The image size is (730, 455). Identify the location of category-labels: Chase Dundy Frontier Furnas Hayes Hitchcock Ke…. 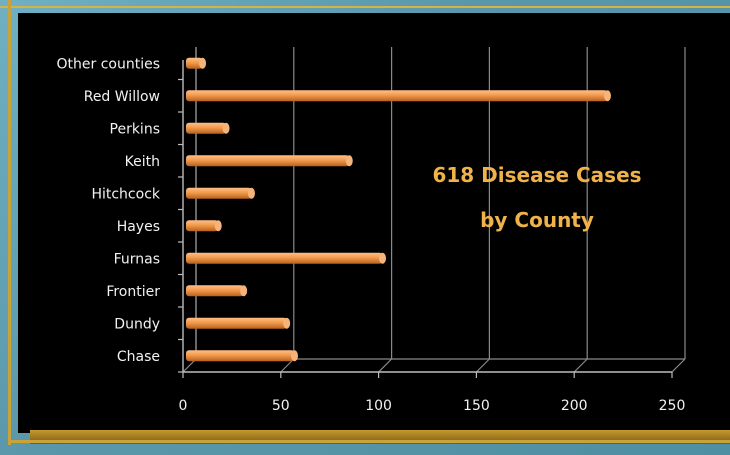
(109, 210).